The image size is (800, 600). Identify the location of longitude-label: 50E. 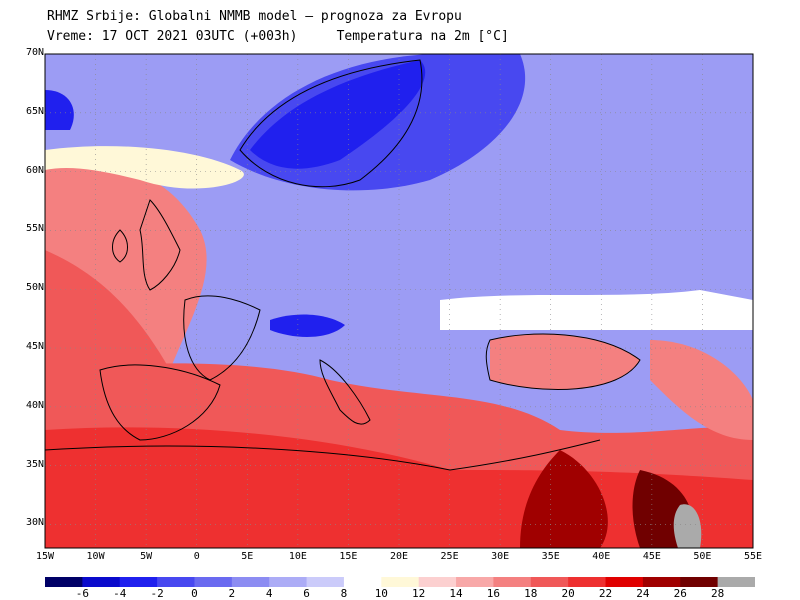
(702, 556).